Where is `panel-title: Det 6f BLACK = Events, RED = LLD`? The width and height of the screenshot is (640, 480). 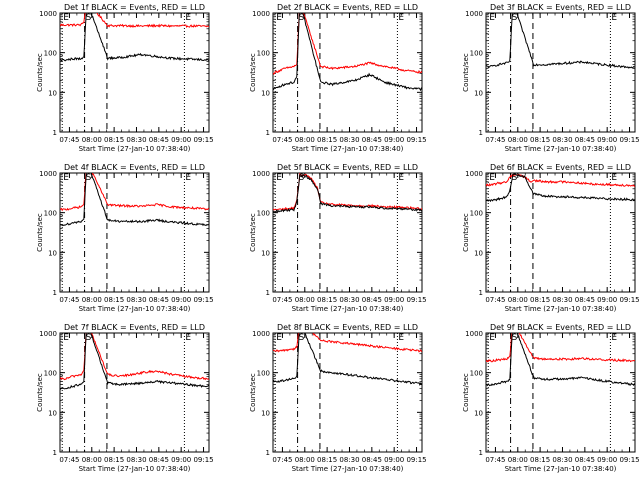 panel-title: Det 6f BLACK = Events, RED = LLD is located at coordinates (560, 167).